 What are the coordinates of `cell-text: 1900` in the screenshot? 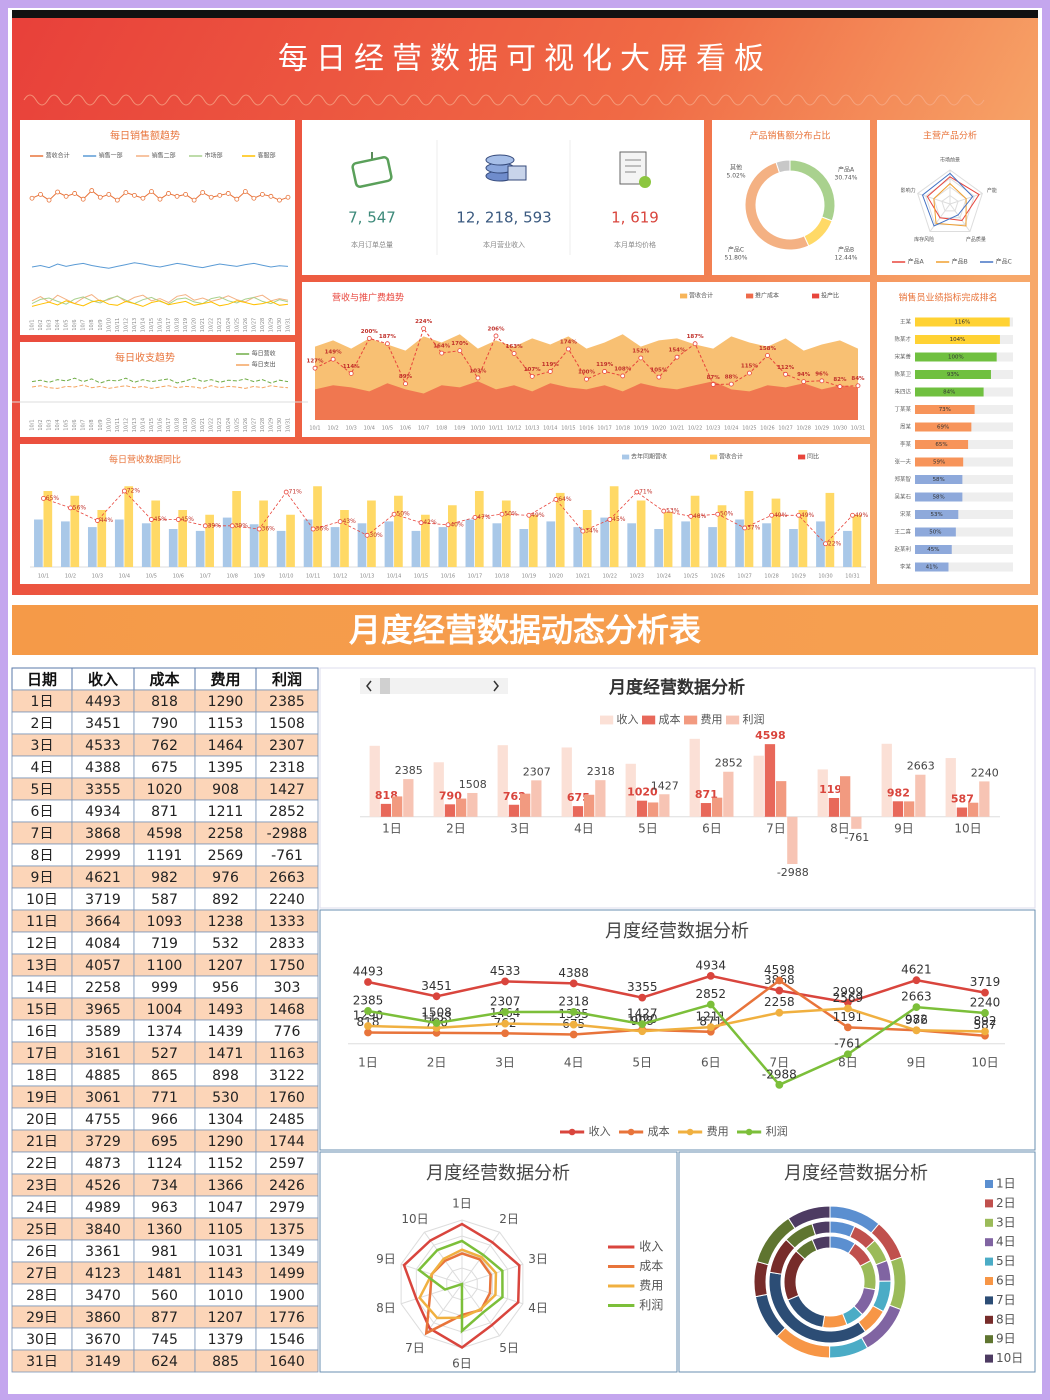 It's located at (287, 1296).